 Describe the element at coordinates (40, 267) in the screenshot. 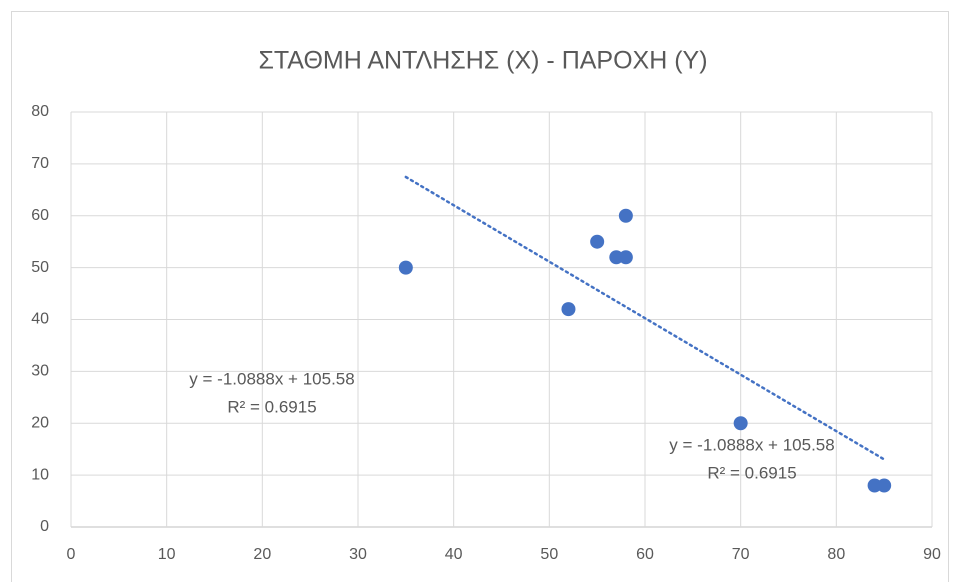

I see `y-tick-label: 50` at that location.